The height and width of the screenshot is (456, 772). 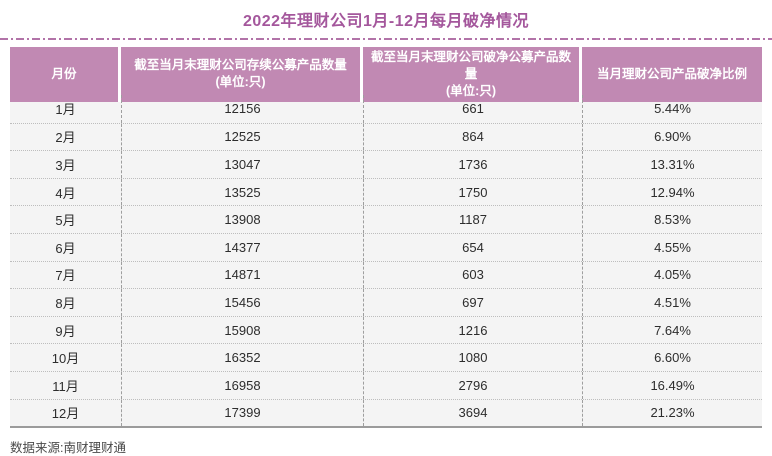 I want to click on table-row: 12月 17399 3694 21.23%, so click(x=386, y=412).